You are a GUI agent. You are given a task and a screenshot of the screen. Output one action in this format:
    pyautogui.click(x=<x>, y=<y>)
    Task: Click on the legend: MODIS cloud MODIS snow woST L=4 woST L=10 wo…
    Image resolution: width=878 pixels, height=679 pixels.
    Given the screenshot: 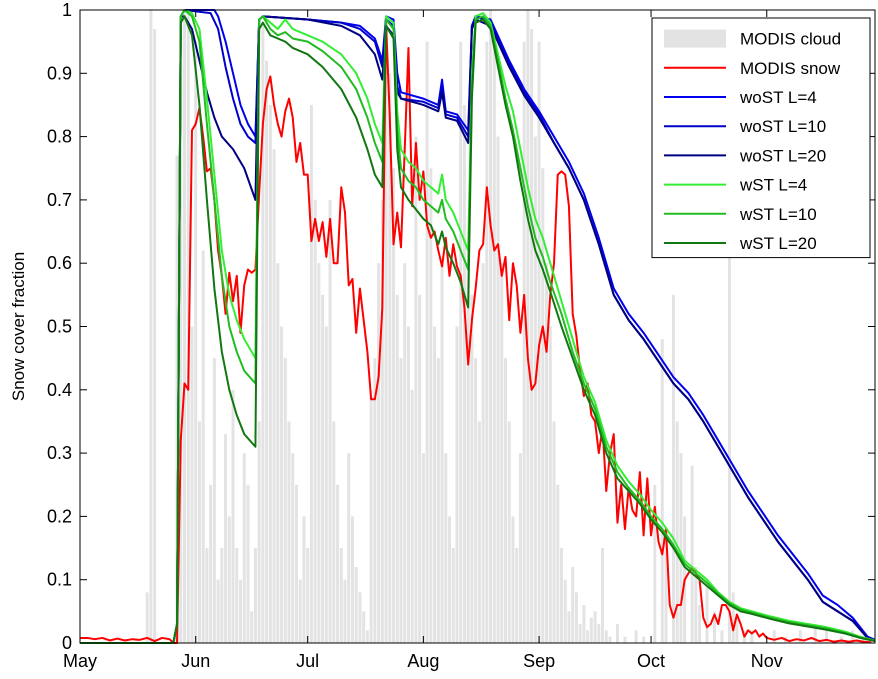 What is the action you would take?
    pyautogui.click(x=761, y=138)
    